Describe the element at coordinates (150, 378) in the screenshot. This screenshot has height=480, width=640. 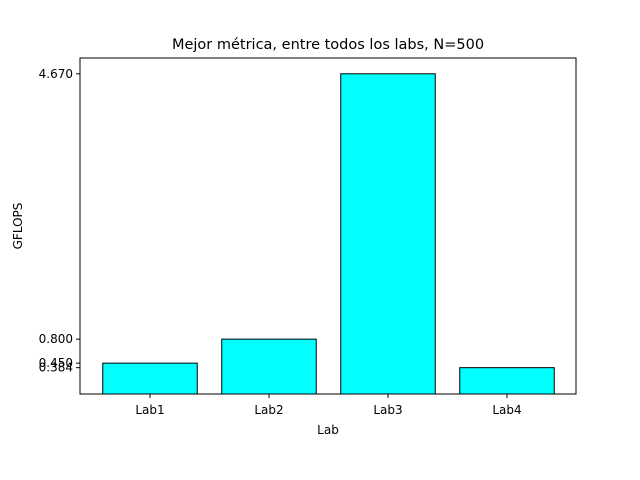
I see `bar-lab1` at that location.